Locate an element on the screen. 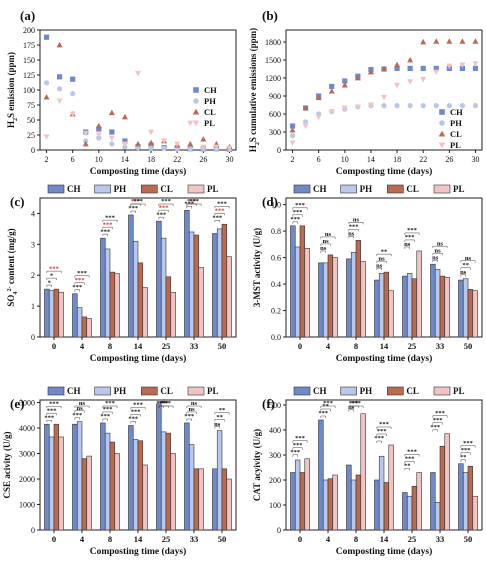 This screenshot has height=568, width=486. x-tick-label: 26 is located at coordinates (203, 159).